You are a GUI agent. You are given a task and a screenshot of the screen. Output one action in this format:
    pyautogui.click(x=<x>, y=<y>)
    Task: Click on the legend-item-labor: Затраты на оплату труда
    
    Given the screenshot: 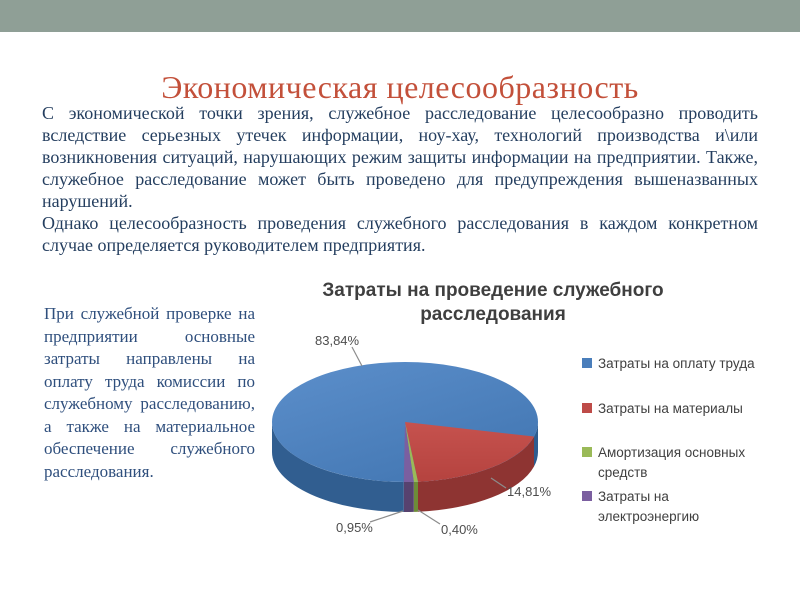 What is the action you would take?
    pyautogui.click(x=668, y=364)
    